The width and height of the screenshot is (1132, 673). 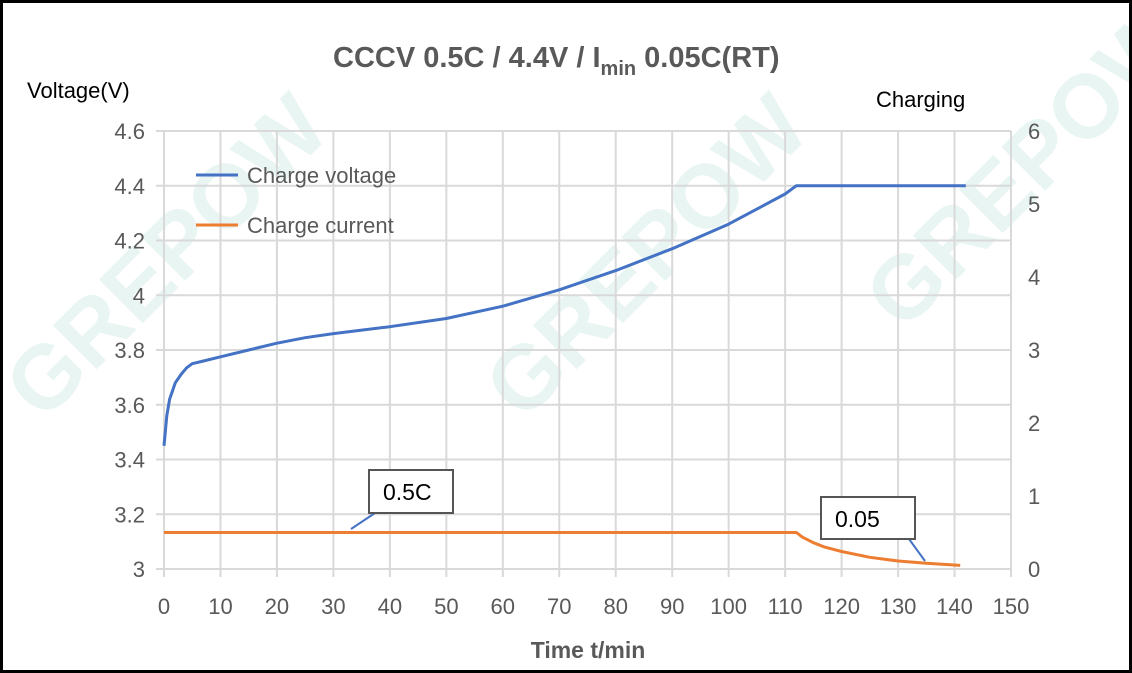 What do you see at coordinates (296, 200) in the screenshot?
I see `legend: Charge voltage Charge current` at bounding box center [296, 200].